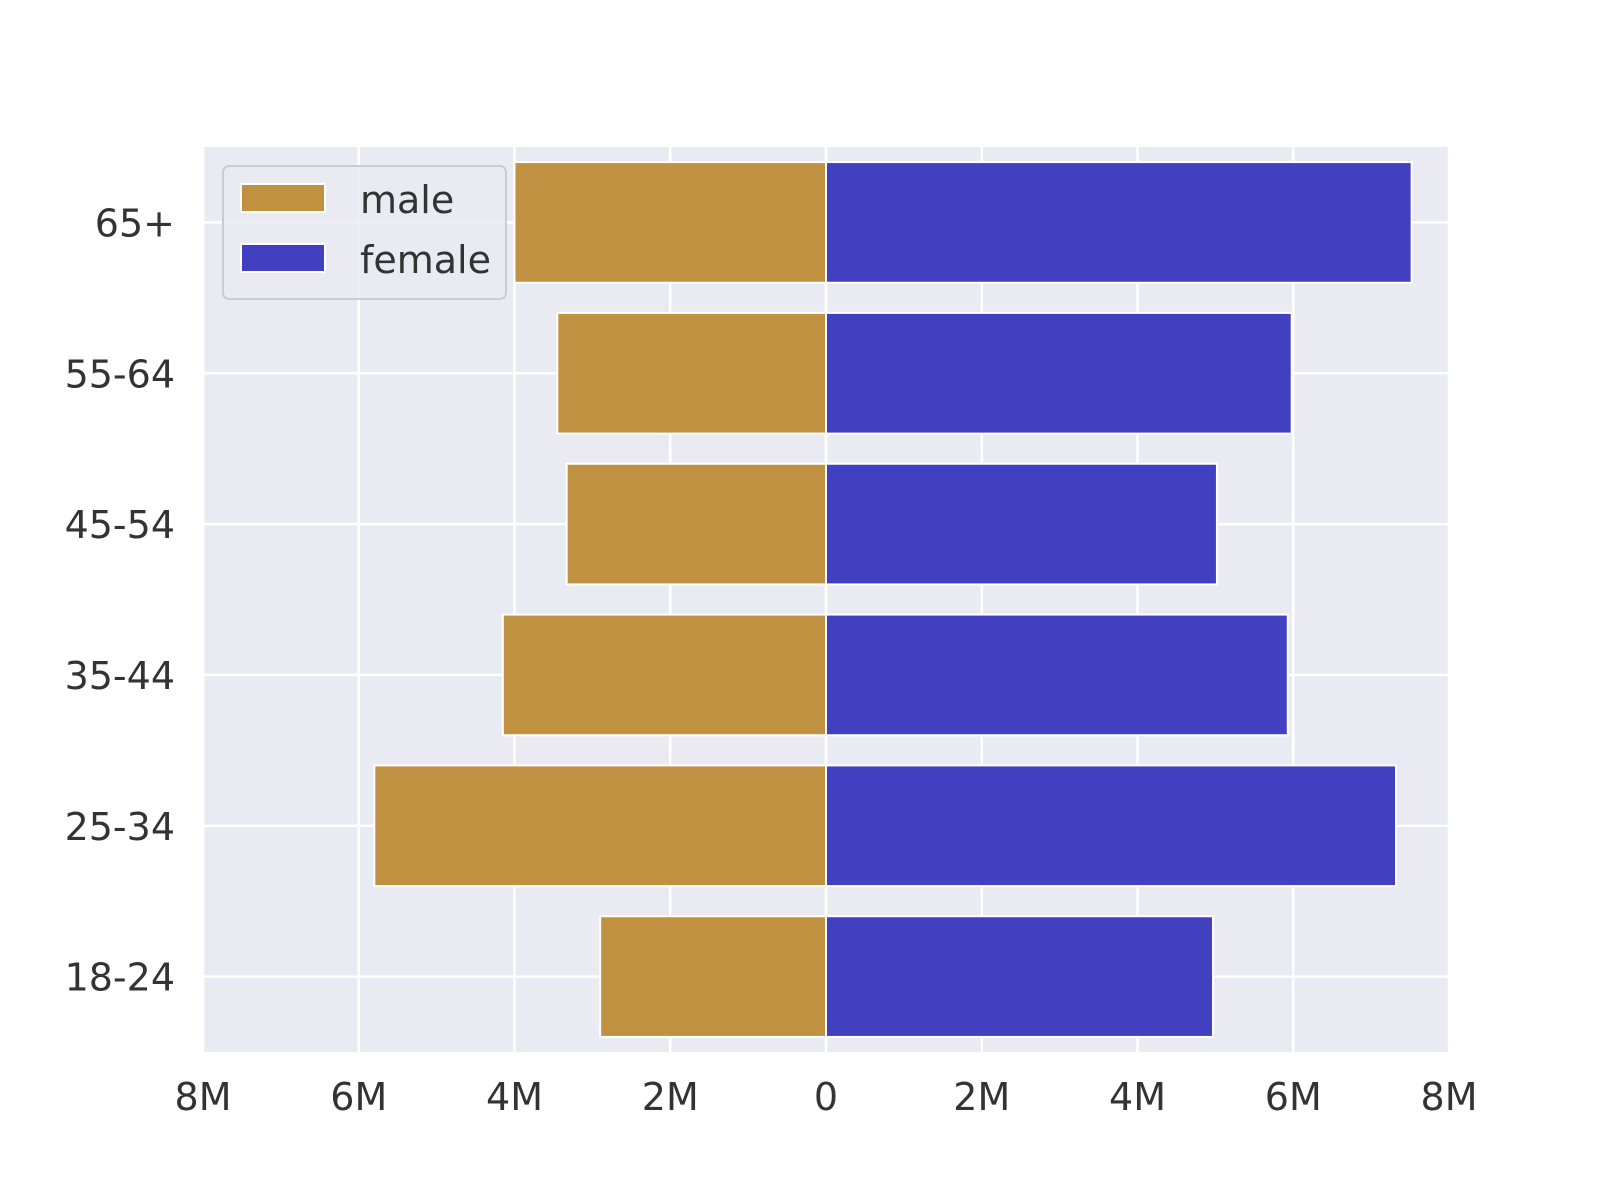 The image size is (1600, 1200). I want to click on y-tick-label: 45-54, so click(120, 525).